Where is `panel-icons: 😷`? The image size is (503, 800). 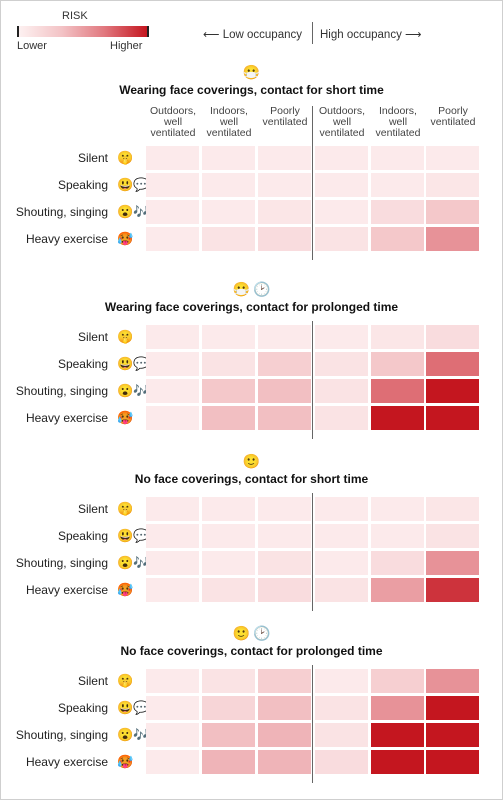
panel-icons: 😷 is located at coordinates (251, 72).